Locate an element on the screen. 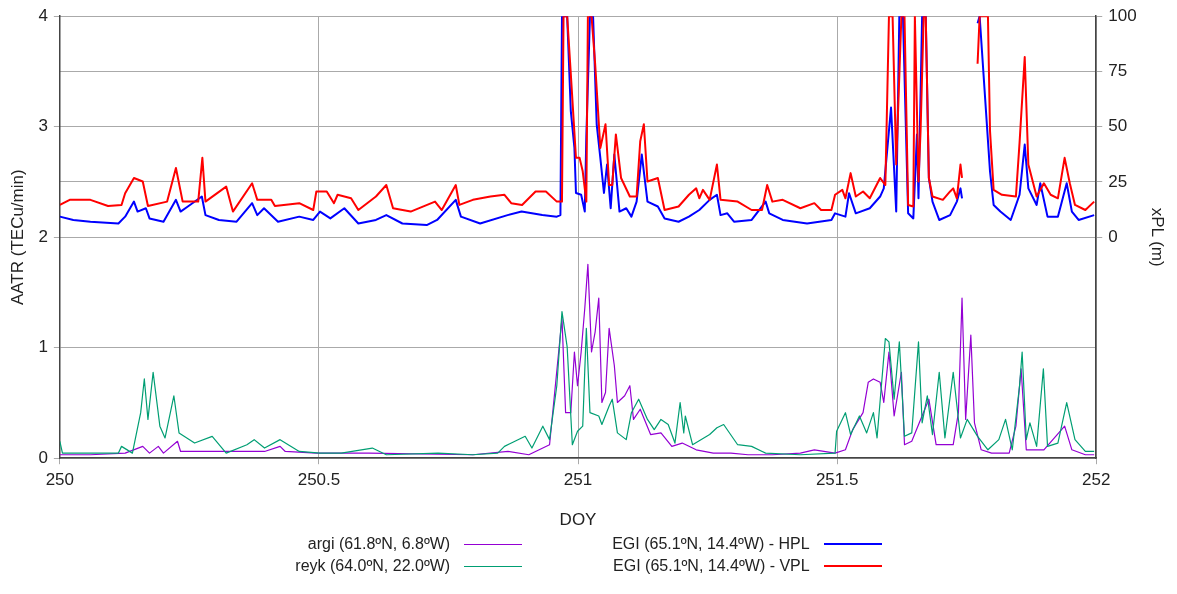 The width and height of the screenshot is (1177, 594). x-tick-label: 251.5 is located at coordinates (837, 480).